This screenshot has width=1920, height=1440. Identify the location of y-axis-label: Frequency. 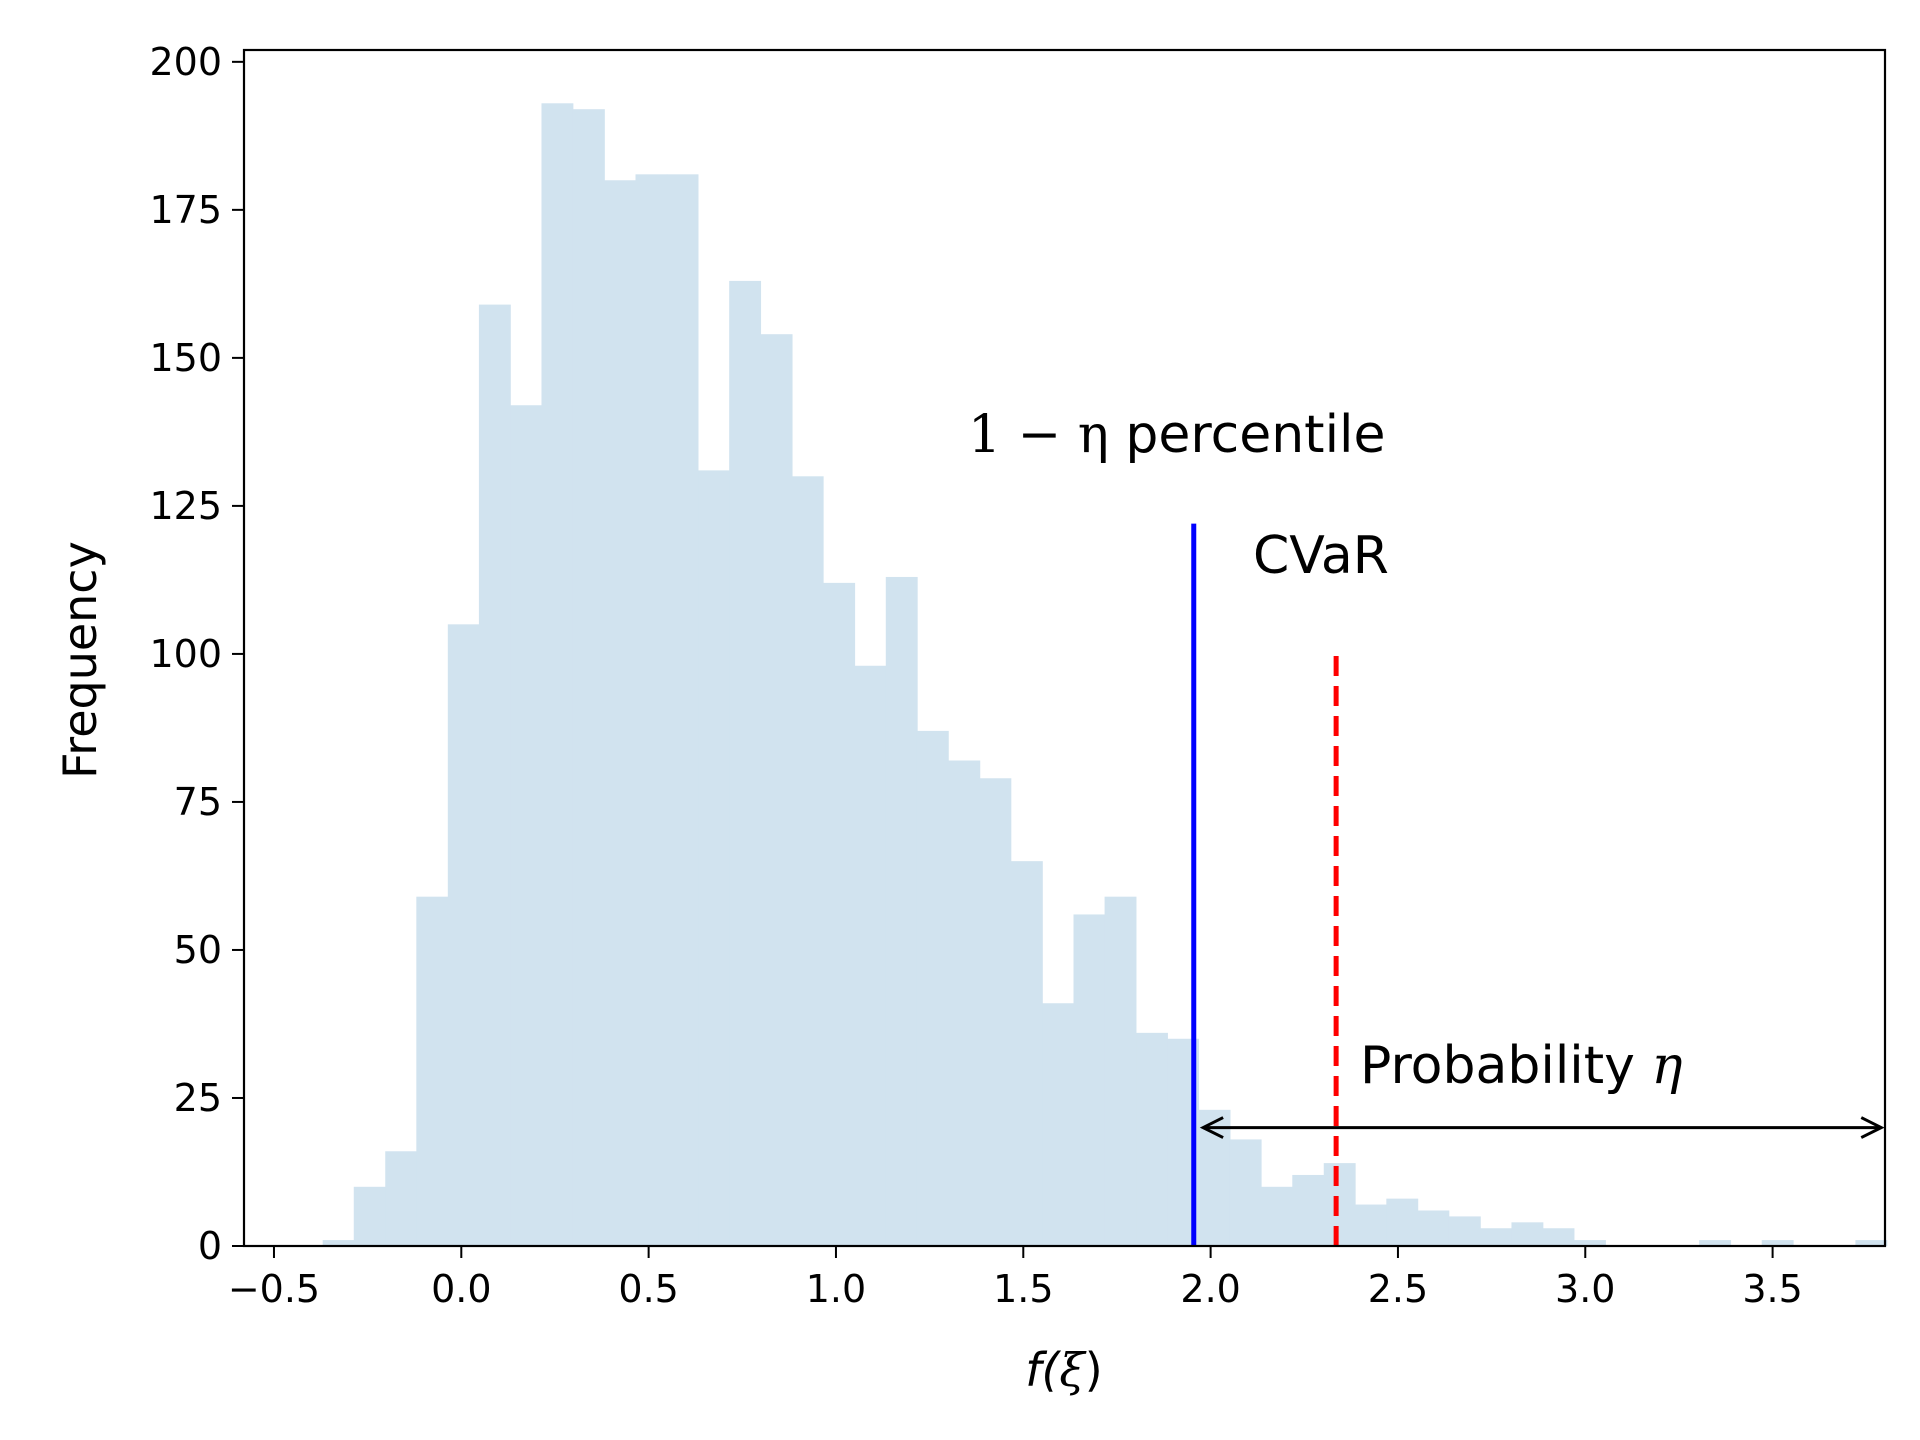
(80, 660).